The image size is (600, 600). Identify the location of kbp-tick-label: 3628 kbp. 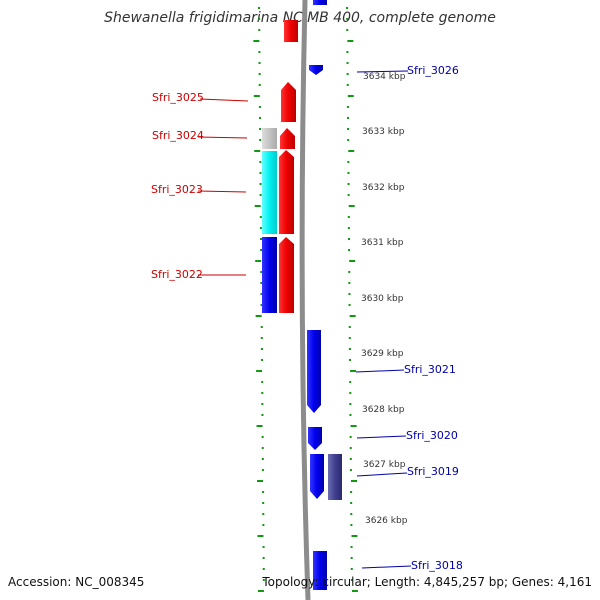
(383, 410).